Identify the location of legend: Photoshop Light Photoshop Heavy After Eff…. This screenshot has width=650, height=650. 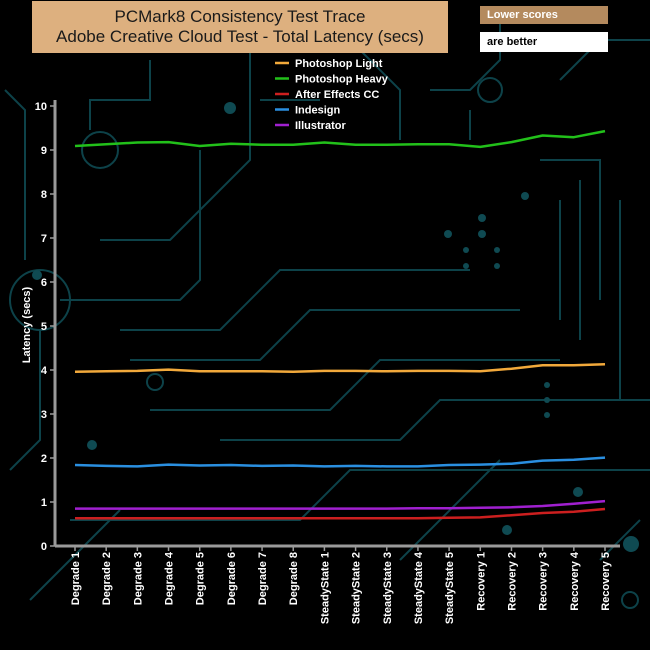
(332, 95).